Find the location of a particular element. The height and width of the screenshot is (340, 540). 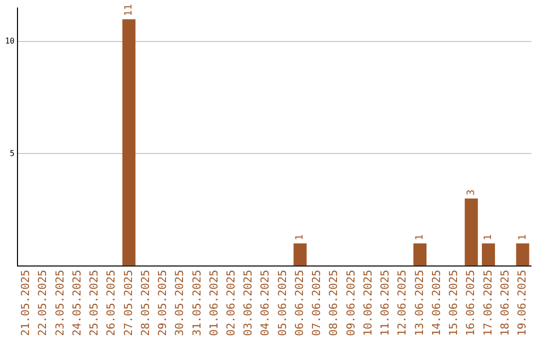

x-tick-label: 13.06.2025 is located at coordinates (419, 303).